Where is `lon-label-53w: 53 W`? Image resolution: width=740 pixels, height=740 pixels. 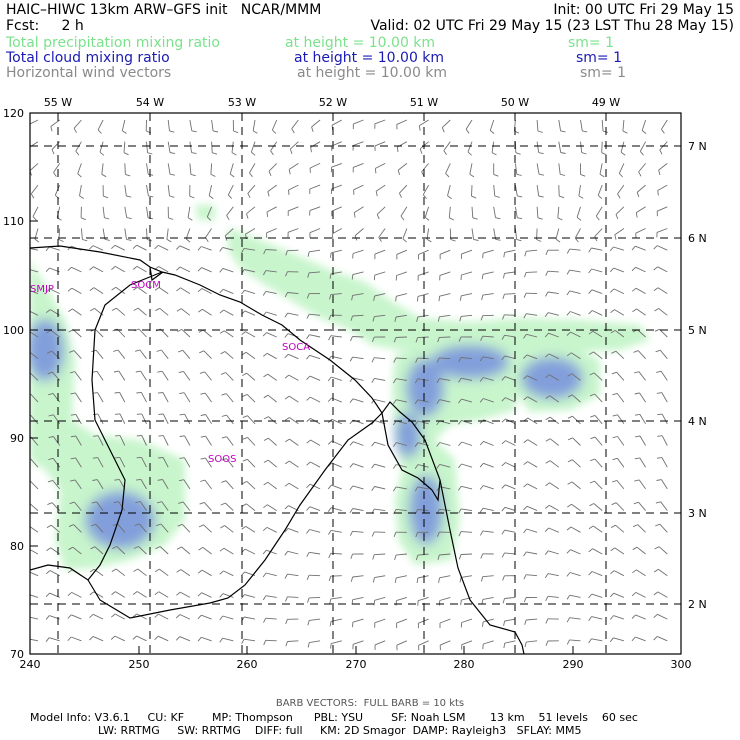
lon-label-53w: 53 W is located at coordinates (242, 102).